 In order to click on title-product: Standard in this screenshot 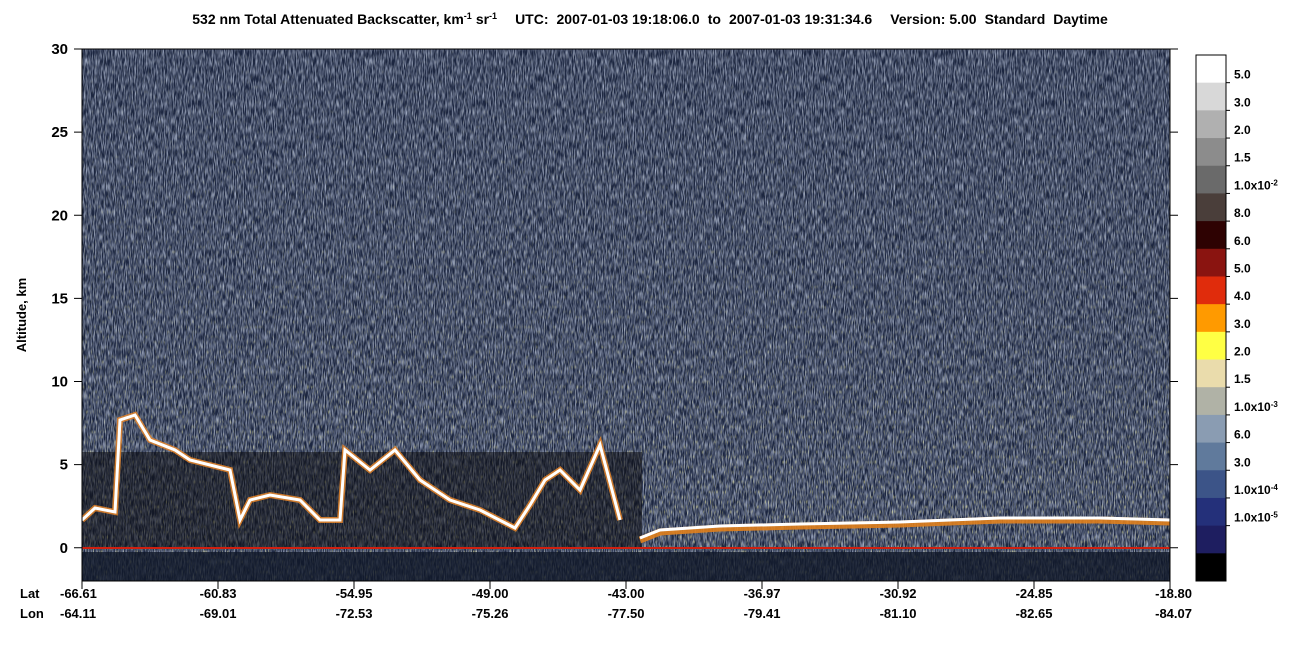, I will do `click(1015, 19)`.